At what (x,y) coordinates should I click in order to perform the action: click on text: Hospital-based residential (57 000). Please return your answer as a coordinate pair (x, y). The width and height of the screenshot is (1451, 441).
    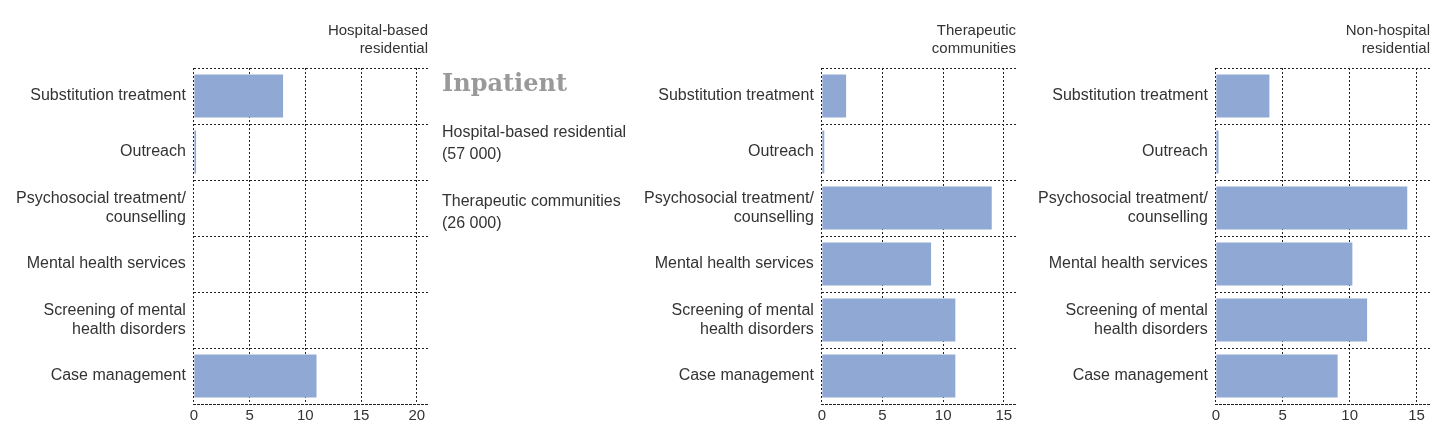
    Looking at the image, I should click on (535, 143).